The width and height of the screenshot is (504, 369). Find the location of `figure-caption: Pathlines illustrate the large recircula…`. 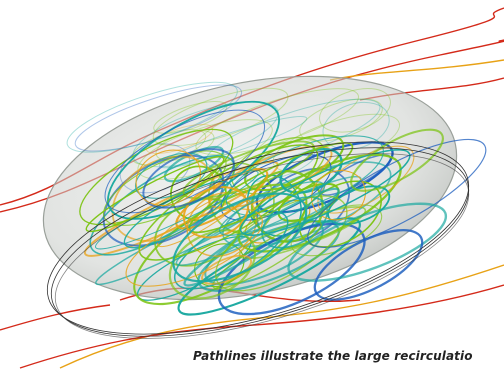

figure-caption: Pathlines illustrate the large recircula… is located at coordinates (333, 356).